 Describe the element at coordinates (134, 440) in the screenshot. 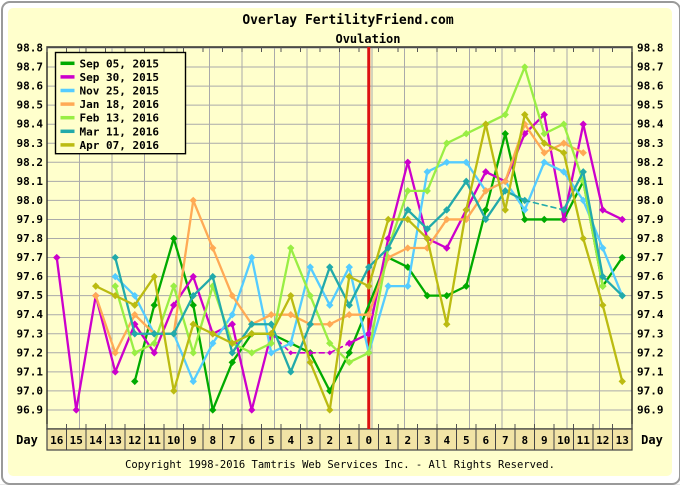

I see `day-cell-label: 12` at that location.